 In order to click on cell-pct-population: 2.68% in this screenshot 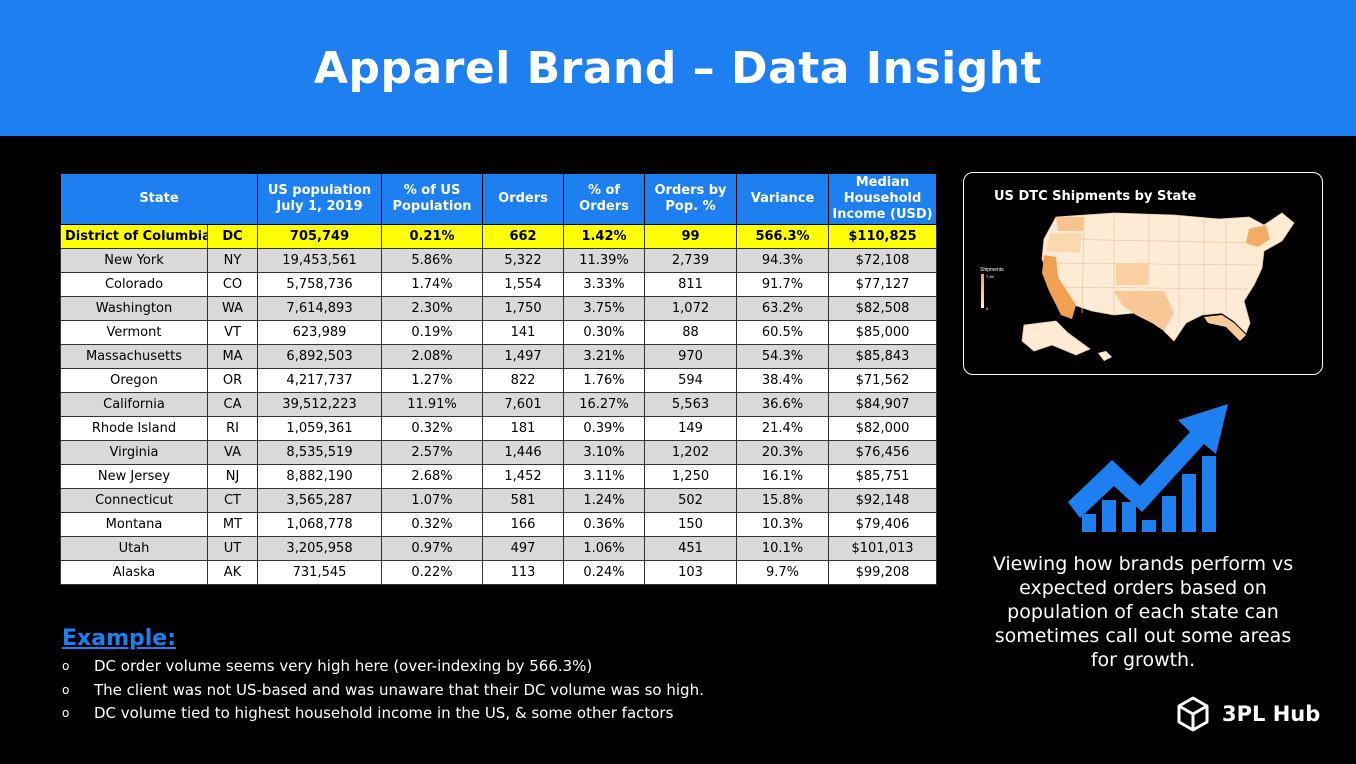, I will do `click(432, 476)`.